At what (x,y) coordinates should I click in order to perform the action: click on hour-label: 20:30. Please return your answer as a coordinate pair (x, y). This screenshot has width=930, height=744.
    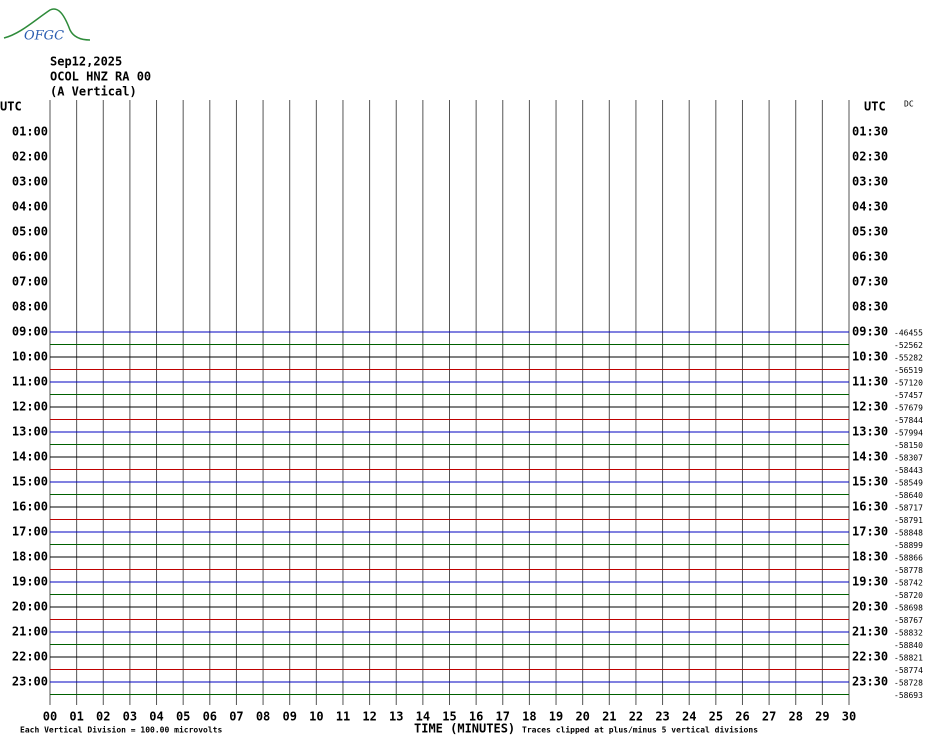
    Looking at the image, I should click on (870, 607).